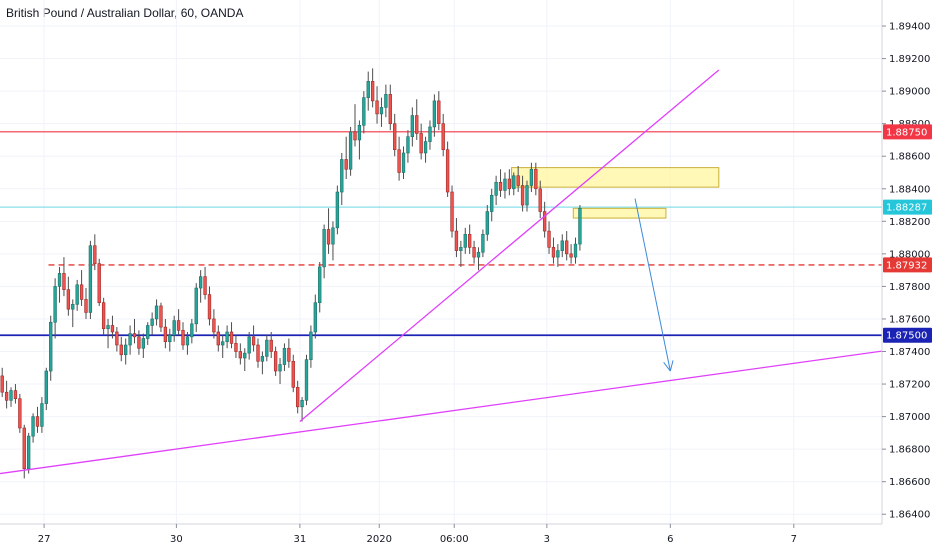 This screenshot has width=932, height=550. I want to click on x-tick-label: 3, so click(547, 539).